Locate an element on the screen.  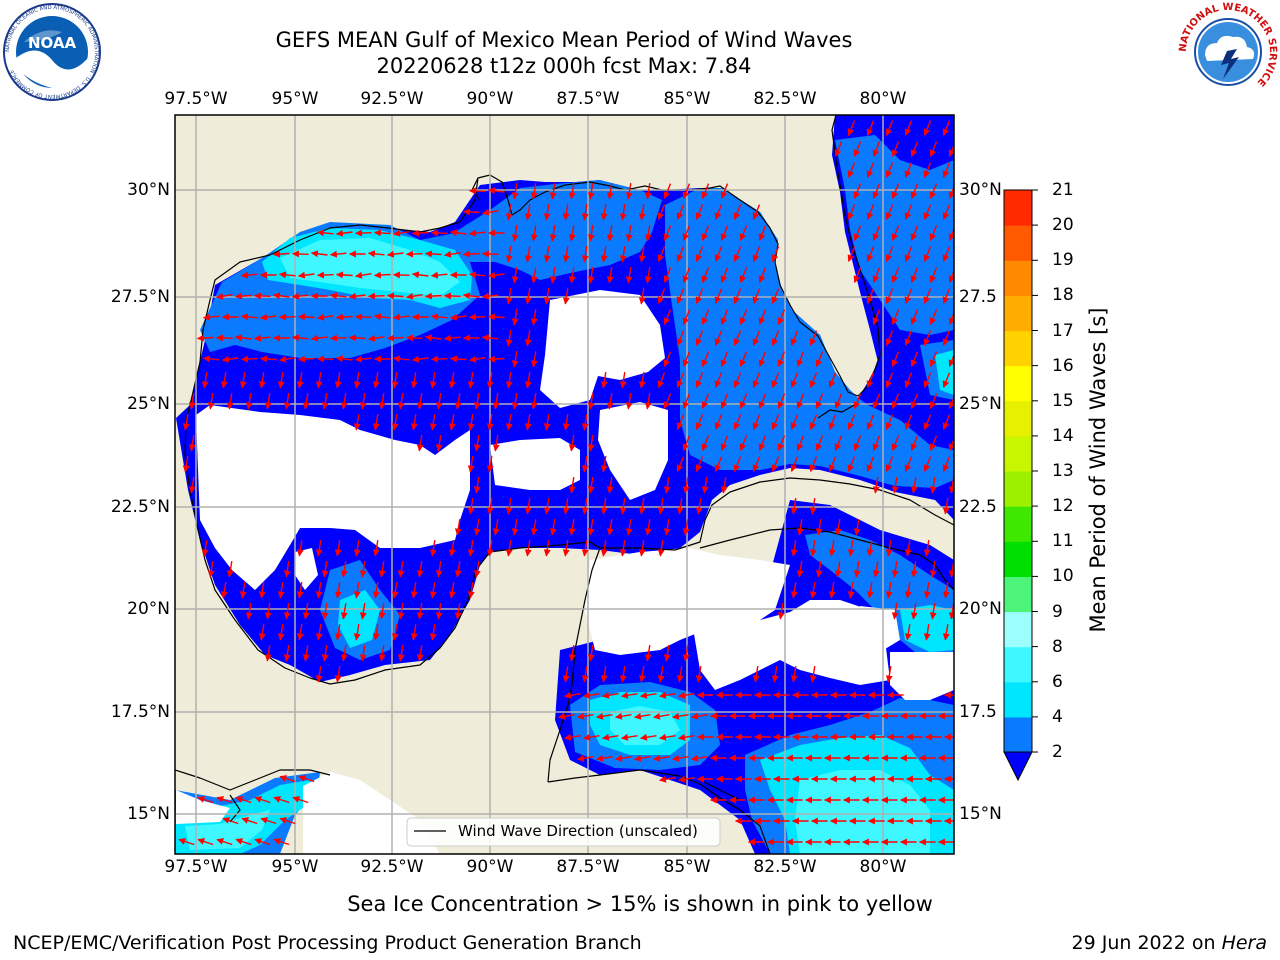
y-tick-right: 22.5 is located at coordinates (978, 507).